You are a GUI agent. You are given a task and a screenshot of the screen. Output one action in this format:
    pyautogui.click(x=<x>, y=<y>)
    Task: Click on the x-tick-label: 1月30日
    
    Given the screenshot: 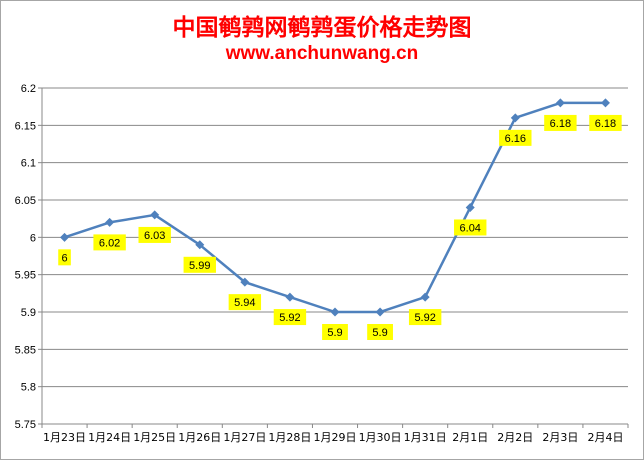 What is the action you would take?
    pyautogui.click(x=380, y=437)
    